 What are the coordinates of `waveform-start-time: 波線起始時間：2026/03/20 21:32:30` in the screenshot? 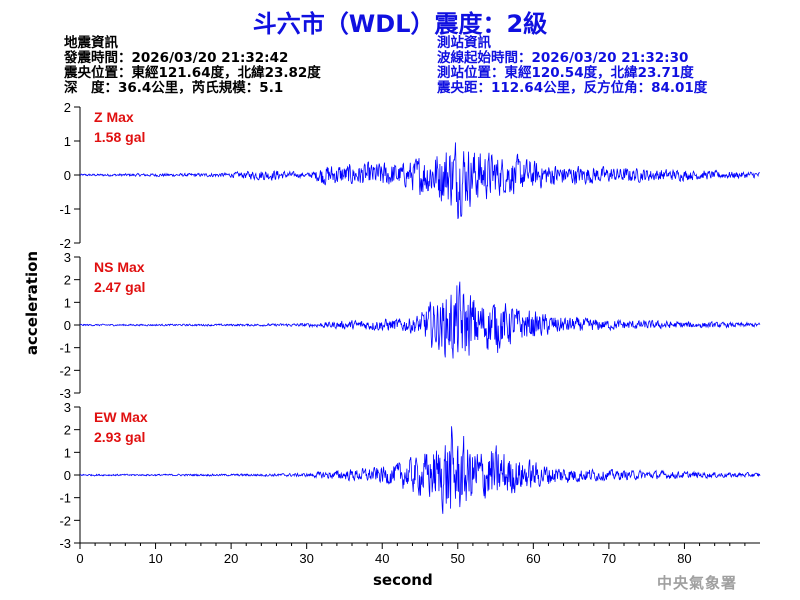 It's located at (563, 58).